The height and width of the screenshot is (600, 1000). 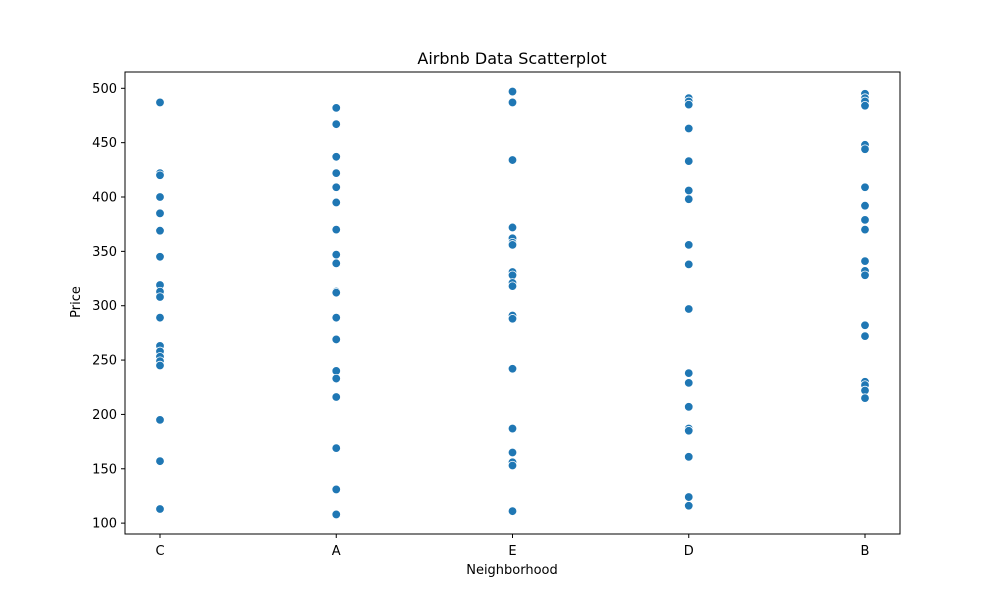 I want to click on y-axis-label: Price, so click(x=76, y=302).